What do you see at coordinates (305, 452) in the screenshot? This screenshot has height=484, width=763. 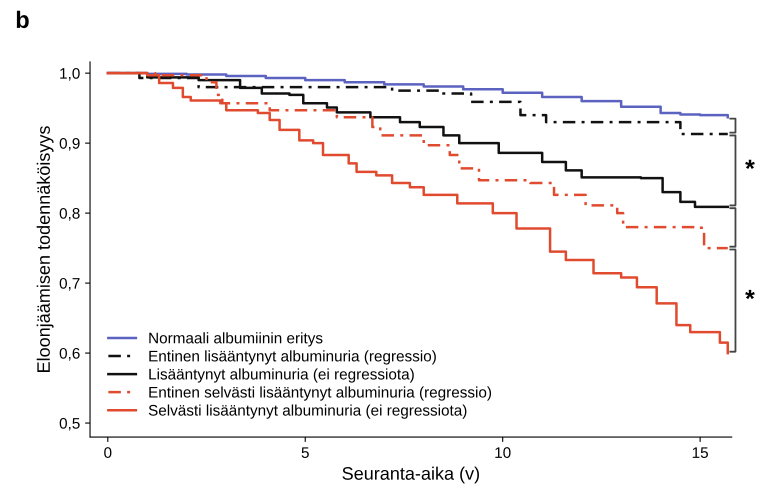 I see `x-tick-label: 5` at bounding box center [305, 452].